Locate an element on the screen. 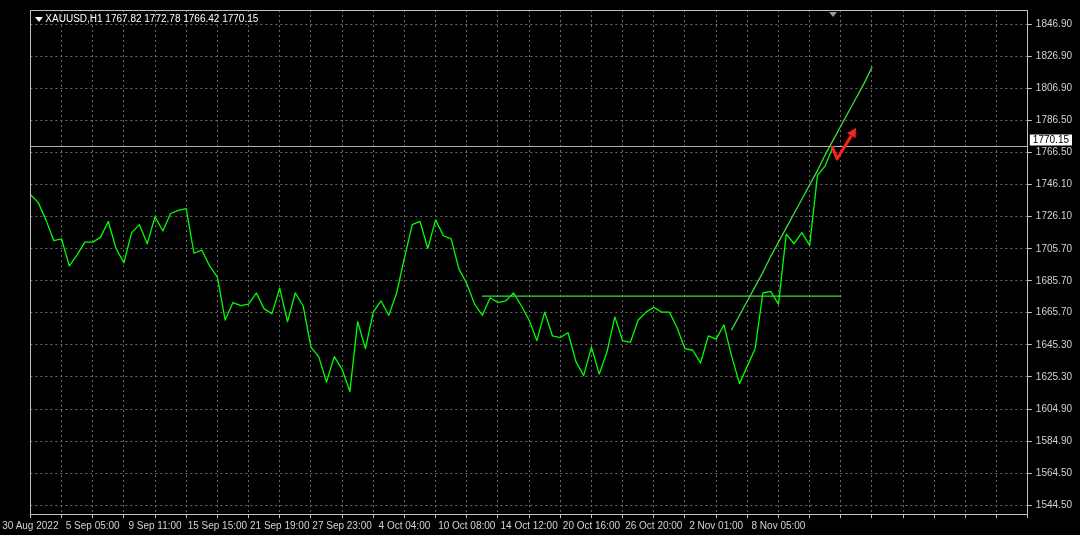 Image resolution: width=1080 pixels, height=535 pixels. y-tick-label: 1766.50 is located at coordinates (1054, 152).